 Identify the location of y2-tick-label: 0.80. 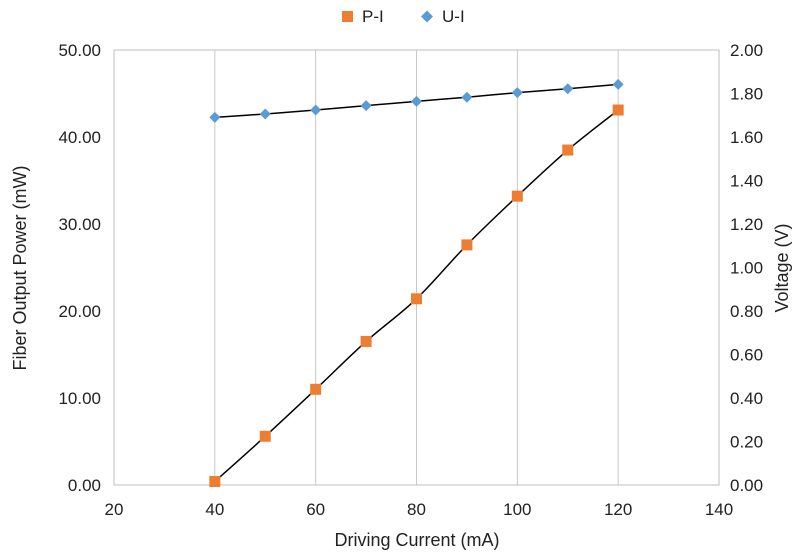
(746, 311).